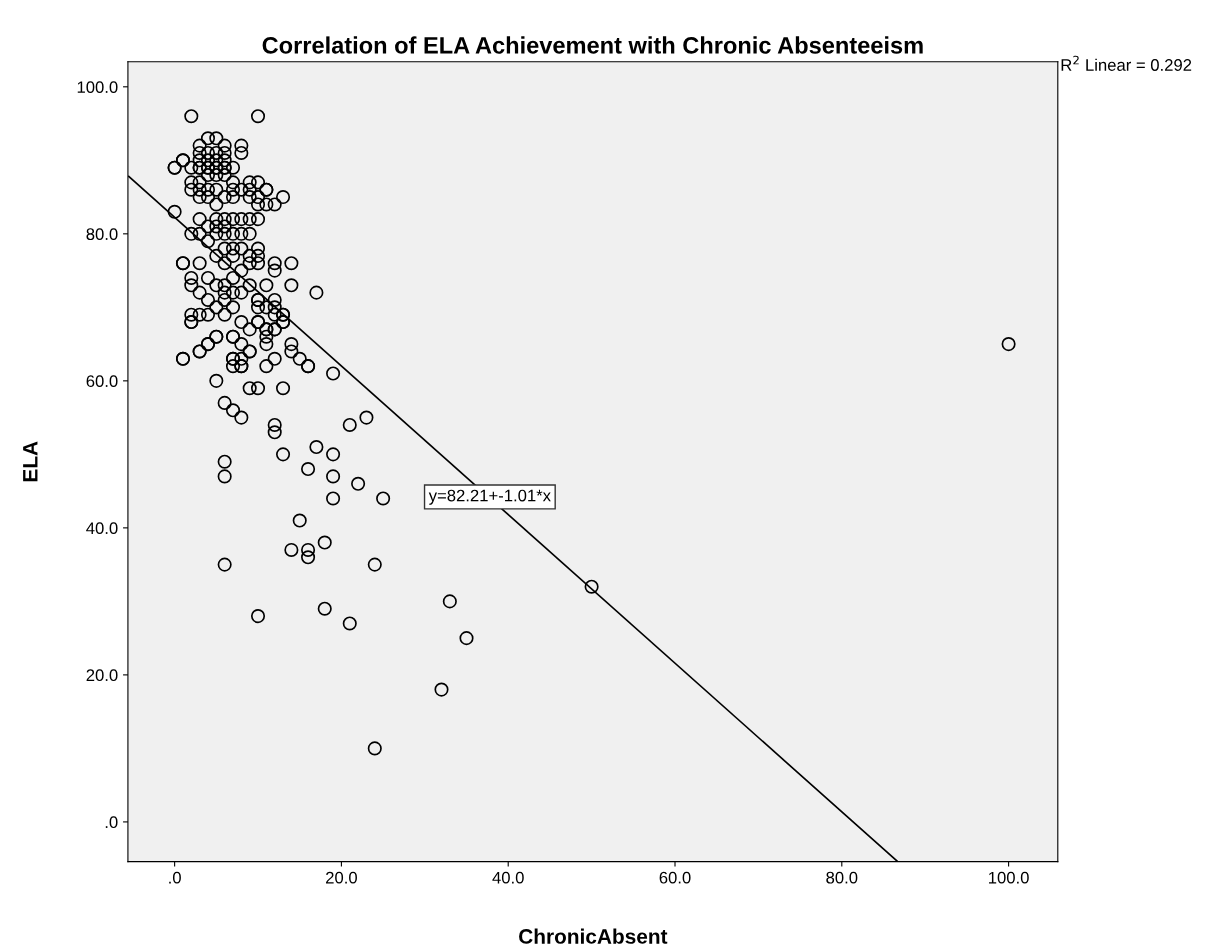 Image resolution: width=1230 pixels, height=951 pixels. Describe the element at coordinates (489, 497) in the screenshot. I see `annotation: y=82.21+-1.01*x` at that location.